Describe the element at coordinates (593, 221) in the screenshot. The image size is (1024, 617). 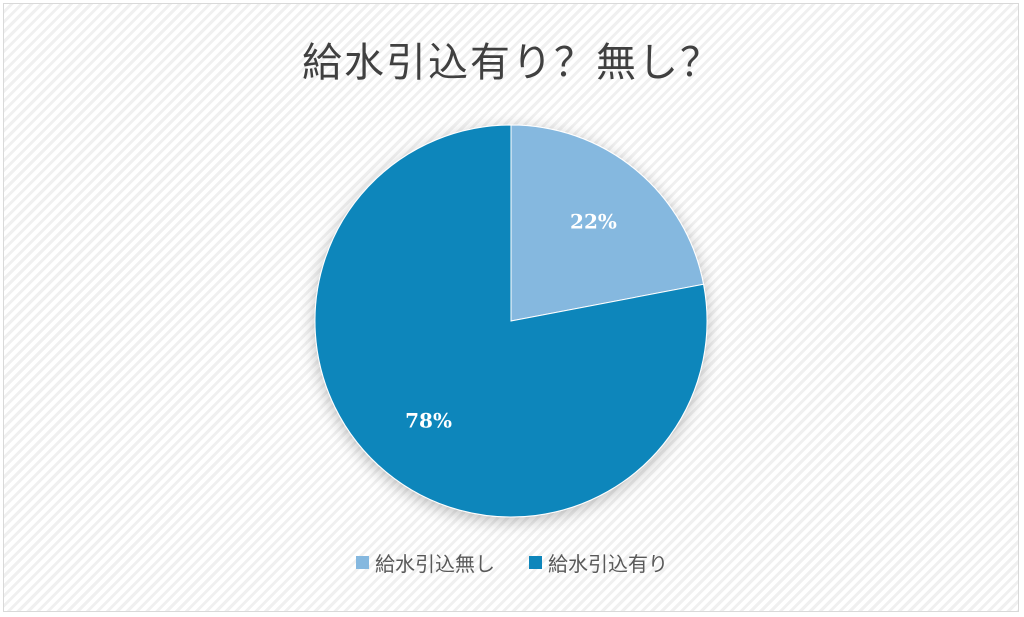
I see `data-label: 22%` at that location.